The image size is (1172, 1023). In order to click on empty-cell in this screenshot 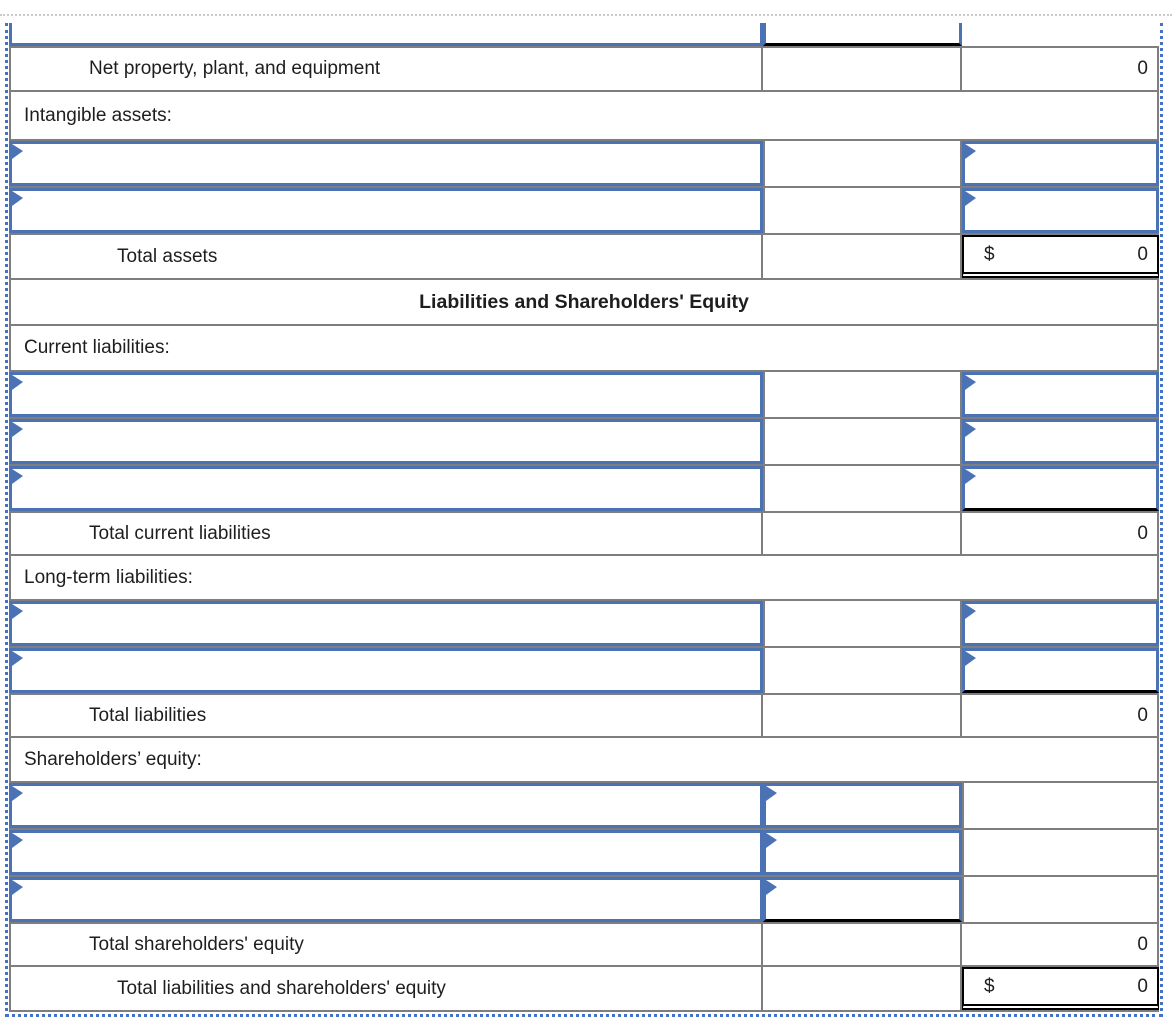, I will do `click(1060, 34)`.